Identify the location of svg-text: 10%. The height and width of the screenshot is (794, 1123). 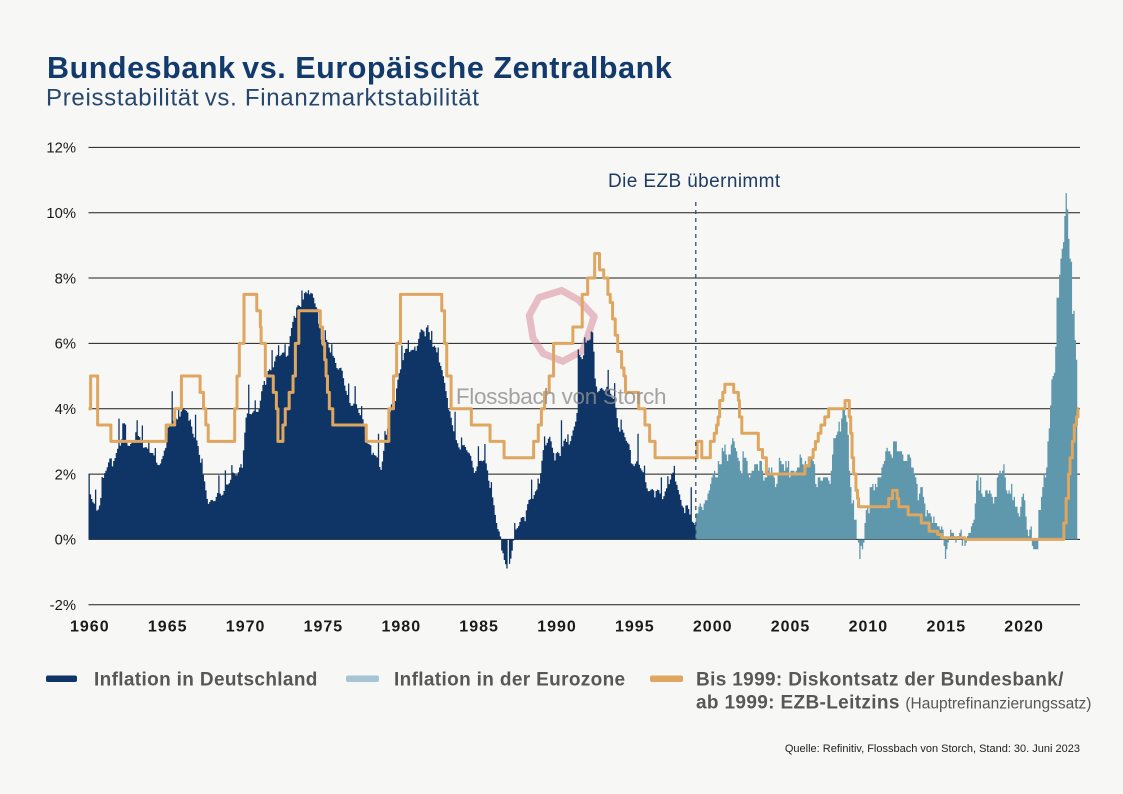
(61, 214).